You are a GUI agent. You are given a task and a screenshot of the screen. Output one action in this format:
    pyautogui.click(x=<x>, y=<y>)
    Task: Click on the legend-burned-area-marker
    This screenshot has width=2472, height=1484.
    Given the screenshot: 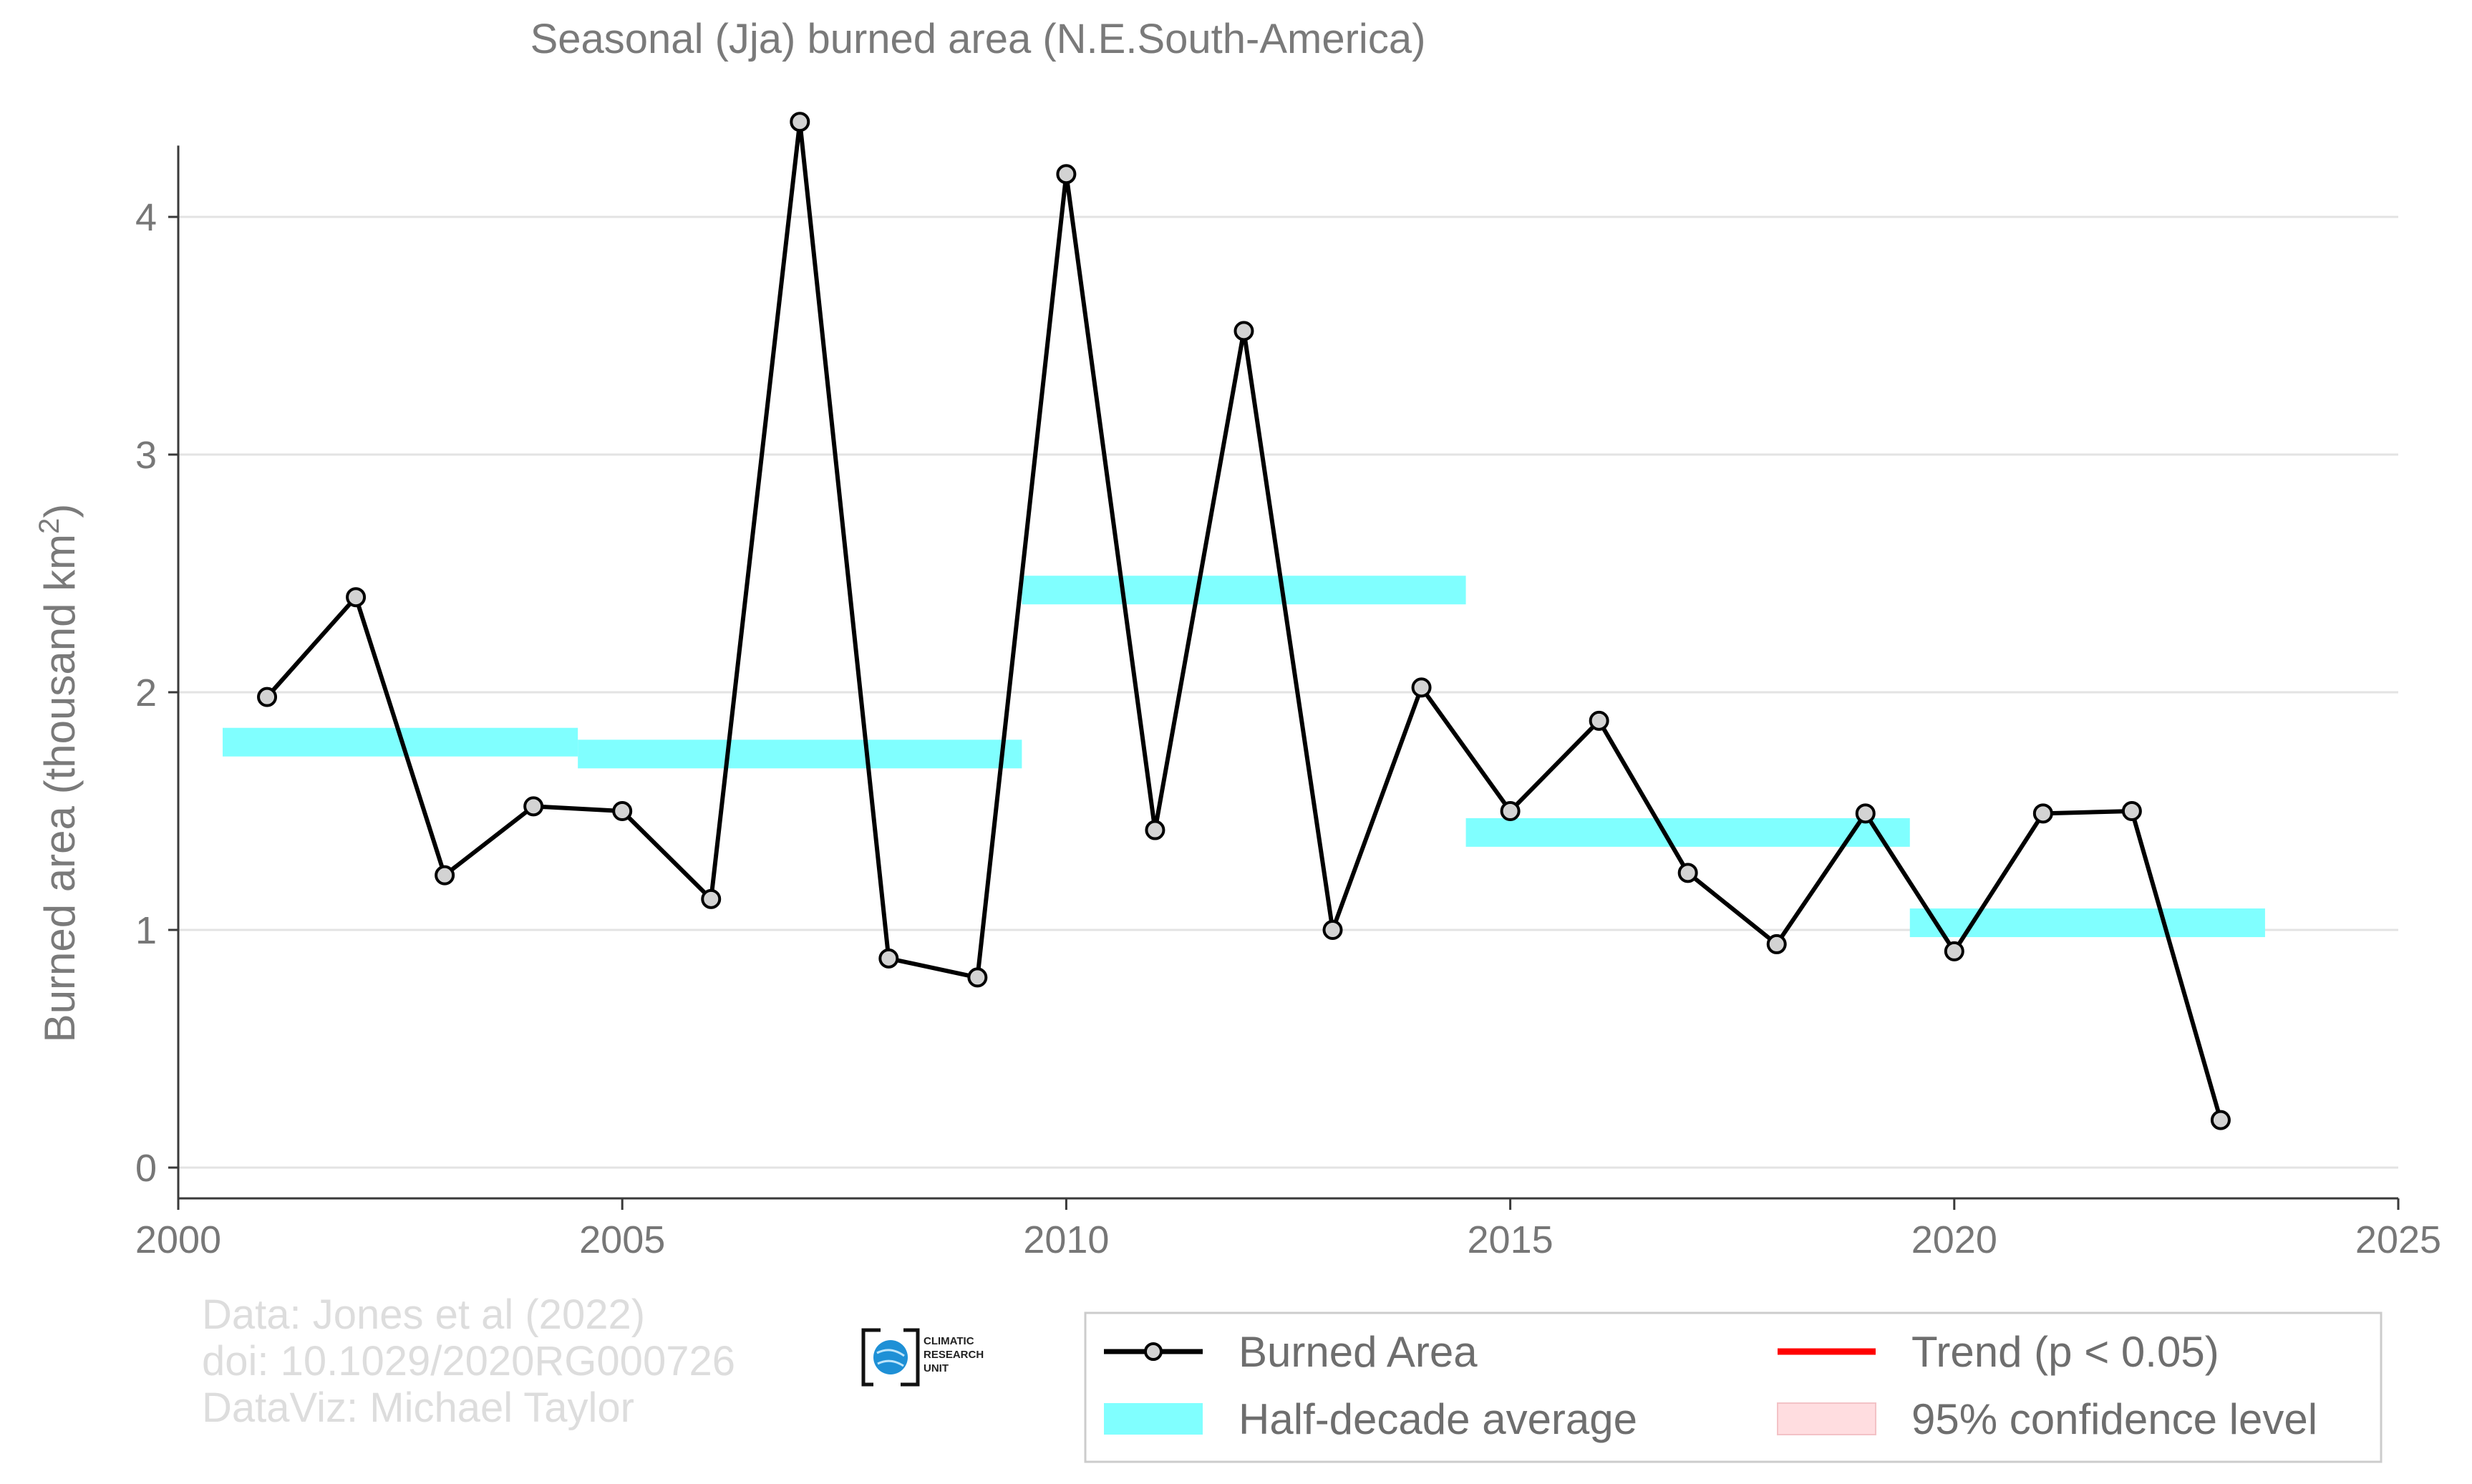 What is the action you would take?
    pyautogui.click(x=1153, y=1351)
    